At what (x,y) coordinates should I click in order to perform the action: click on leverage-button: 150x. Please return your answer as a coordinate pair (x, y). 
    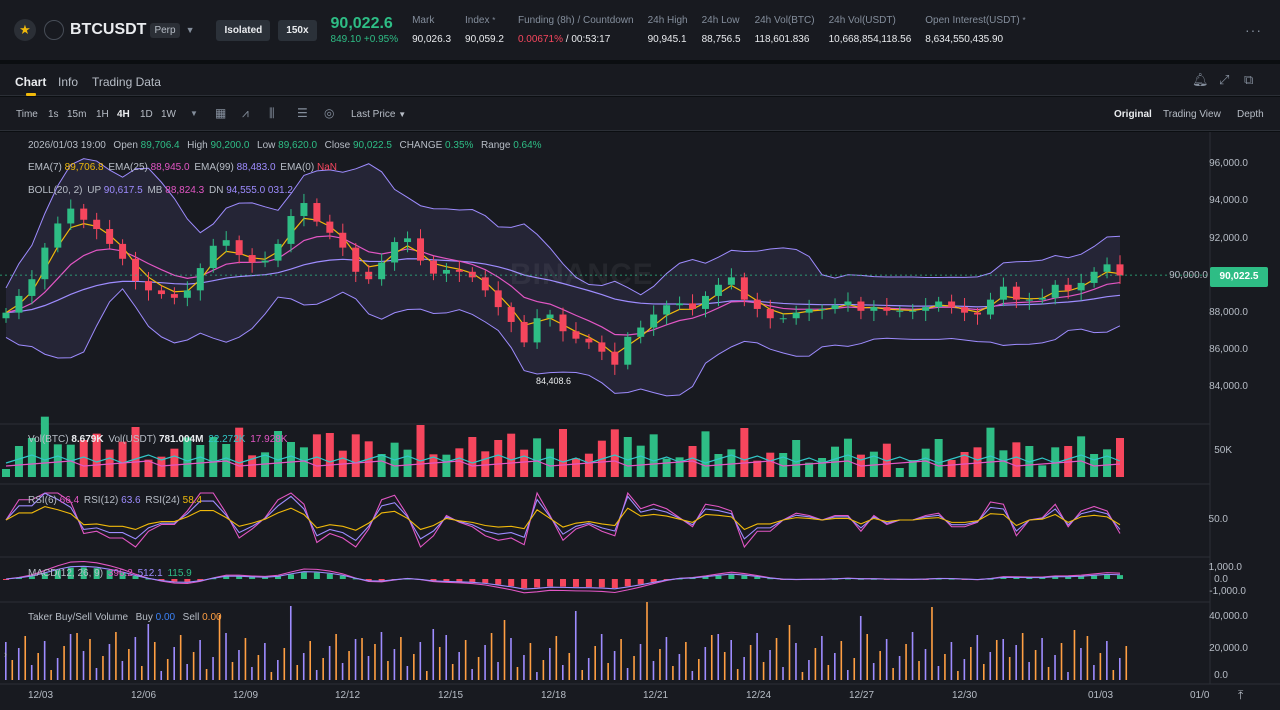
    Looking at the image, I should click on (297, 30).